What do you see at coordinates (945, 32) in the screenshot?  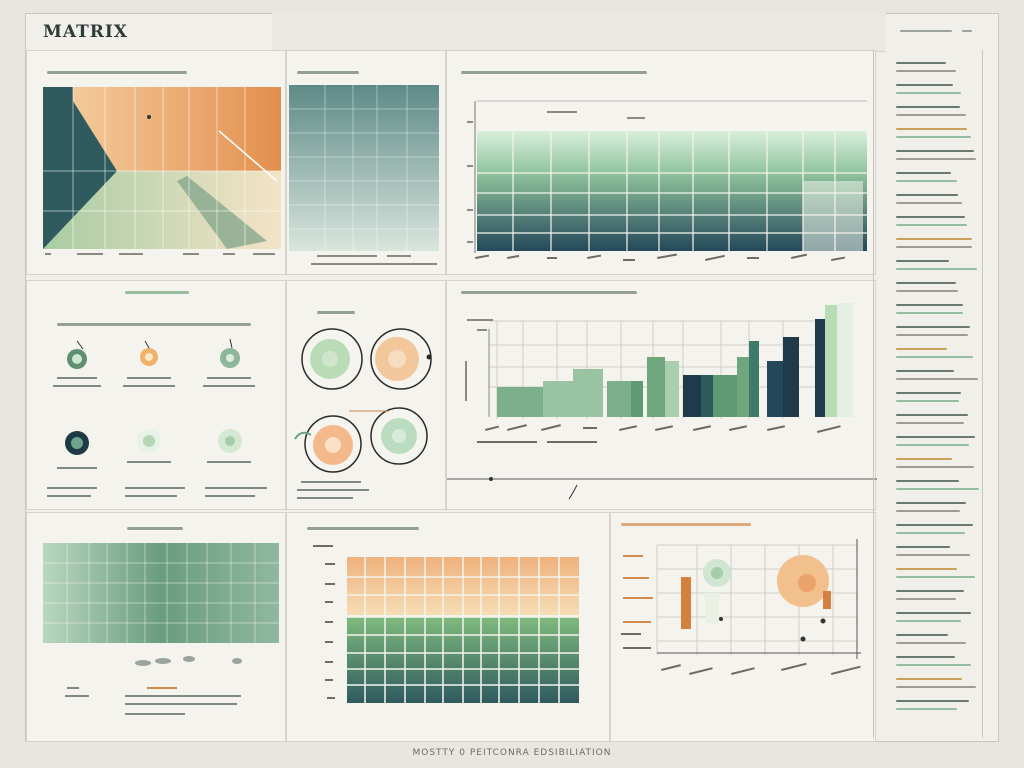 I see `header-tab` at bounding box center [945, 32].